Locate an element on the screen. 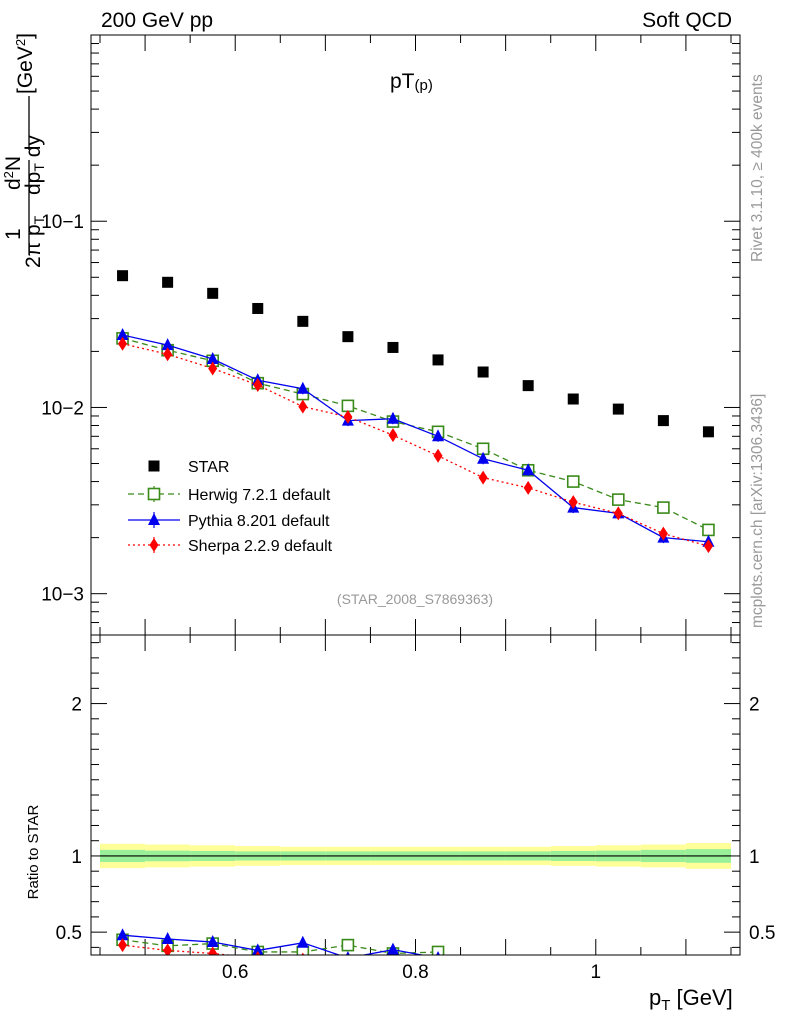 The image size is (786, 1024). y-axis-label-main: 1 2π pT d2N dpT dy [GeV2] is located at coordinates (24, 150).